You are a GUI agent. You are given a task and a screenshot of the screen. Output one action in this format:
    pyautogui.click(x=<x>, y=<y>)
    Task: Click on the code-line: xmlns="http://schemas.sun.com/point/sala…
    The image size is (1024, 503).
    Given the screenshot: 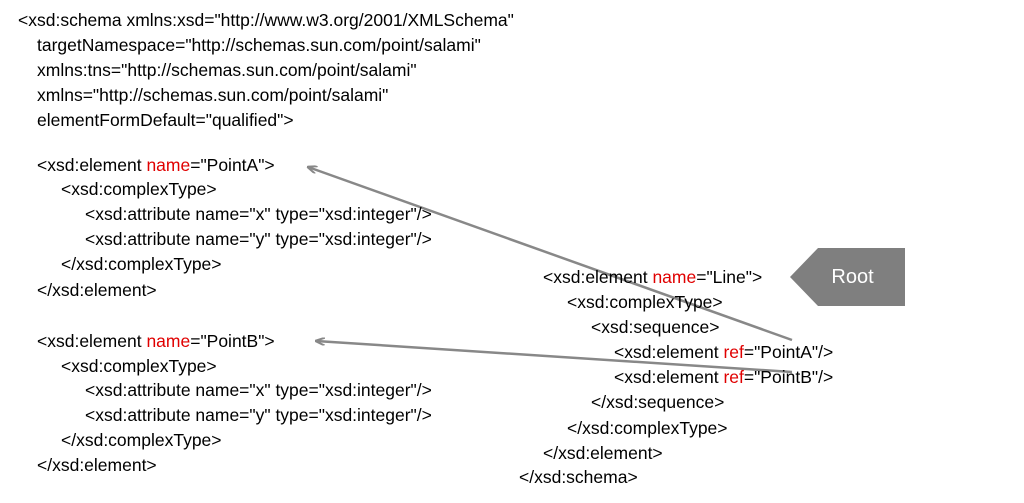 What is the action you would take?
    pyautogui.click(x=213, y=95)
    